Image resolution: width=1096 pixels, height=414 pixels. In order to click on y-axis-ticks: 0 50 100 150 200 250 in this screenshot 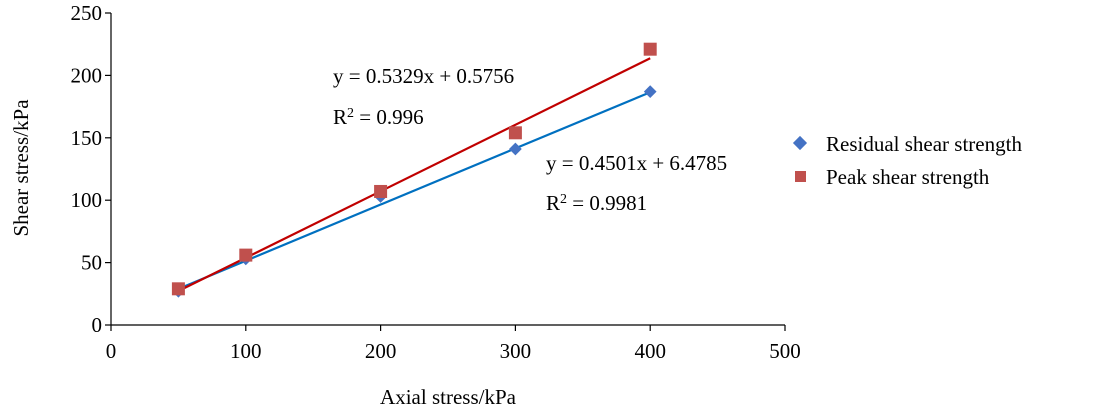, I will do `click(91, 169)`.